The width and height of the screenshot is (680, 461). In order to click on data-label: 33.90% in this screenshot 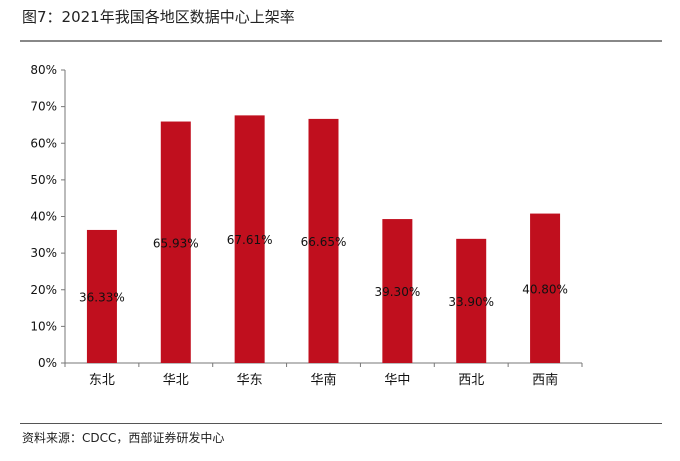, I will do `click(471, 302)`.